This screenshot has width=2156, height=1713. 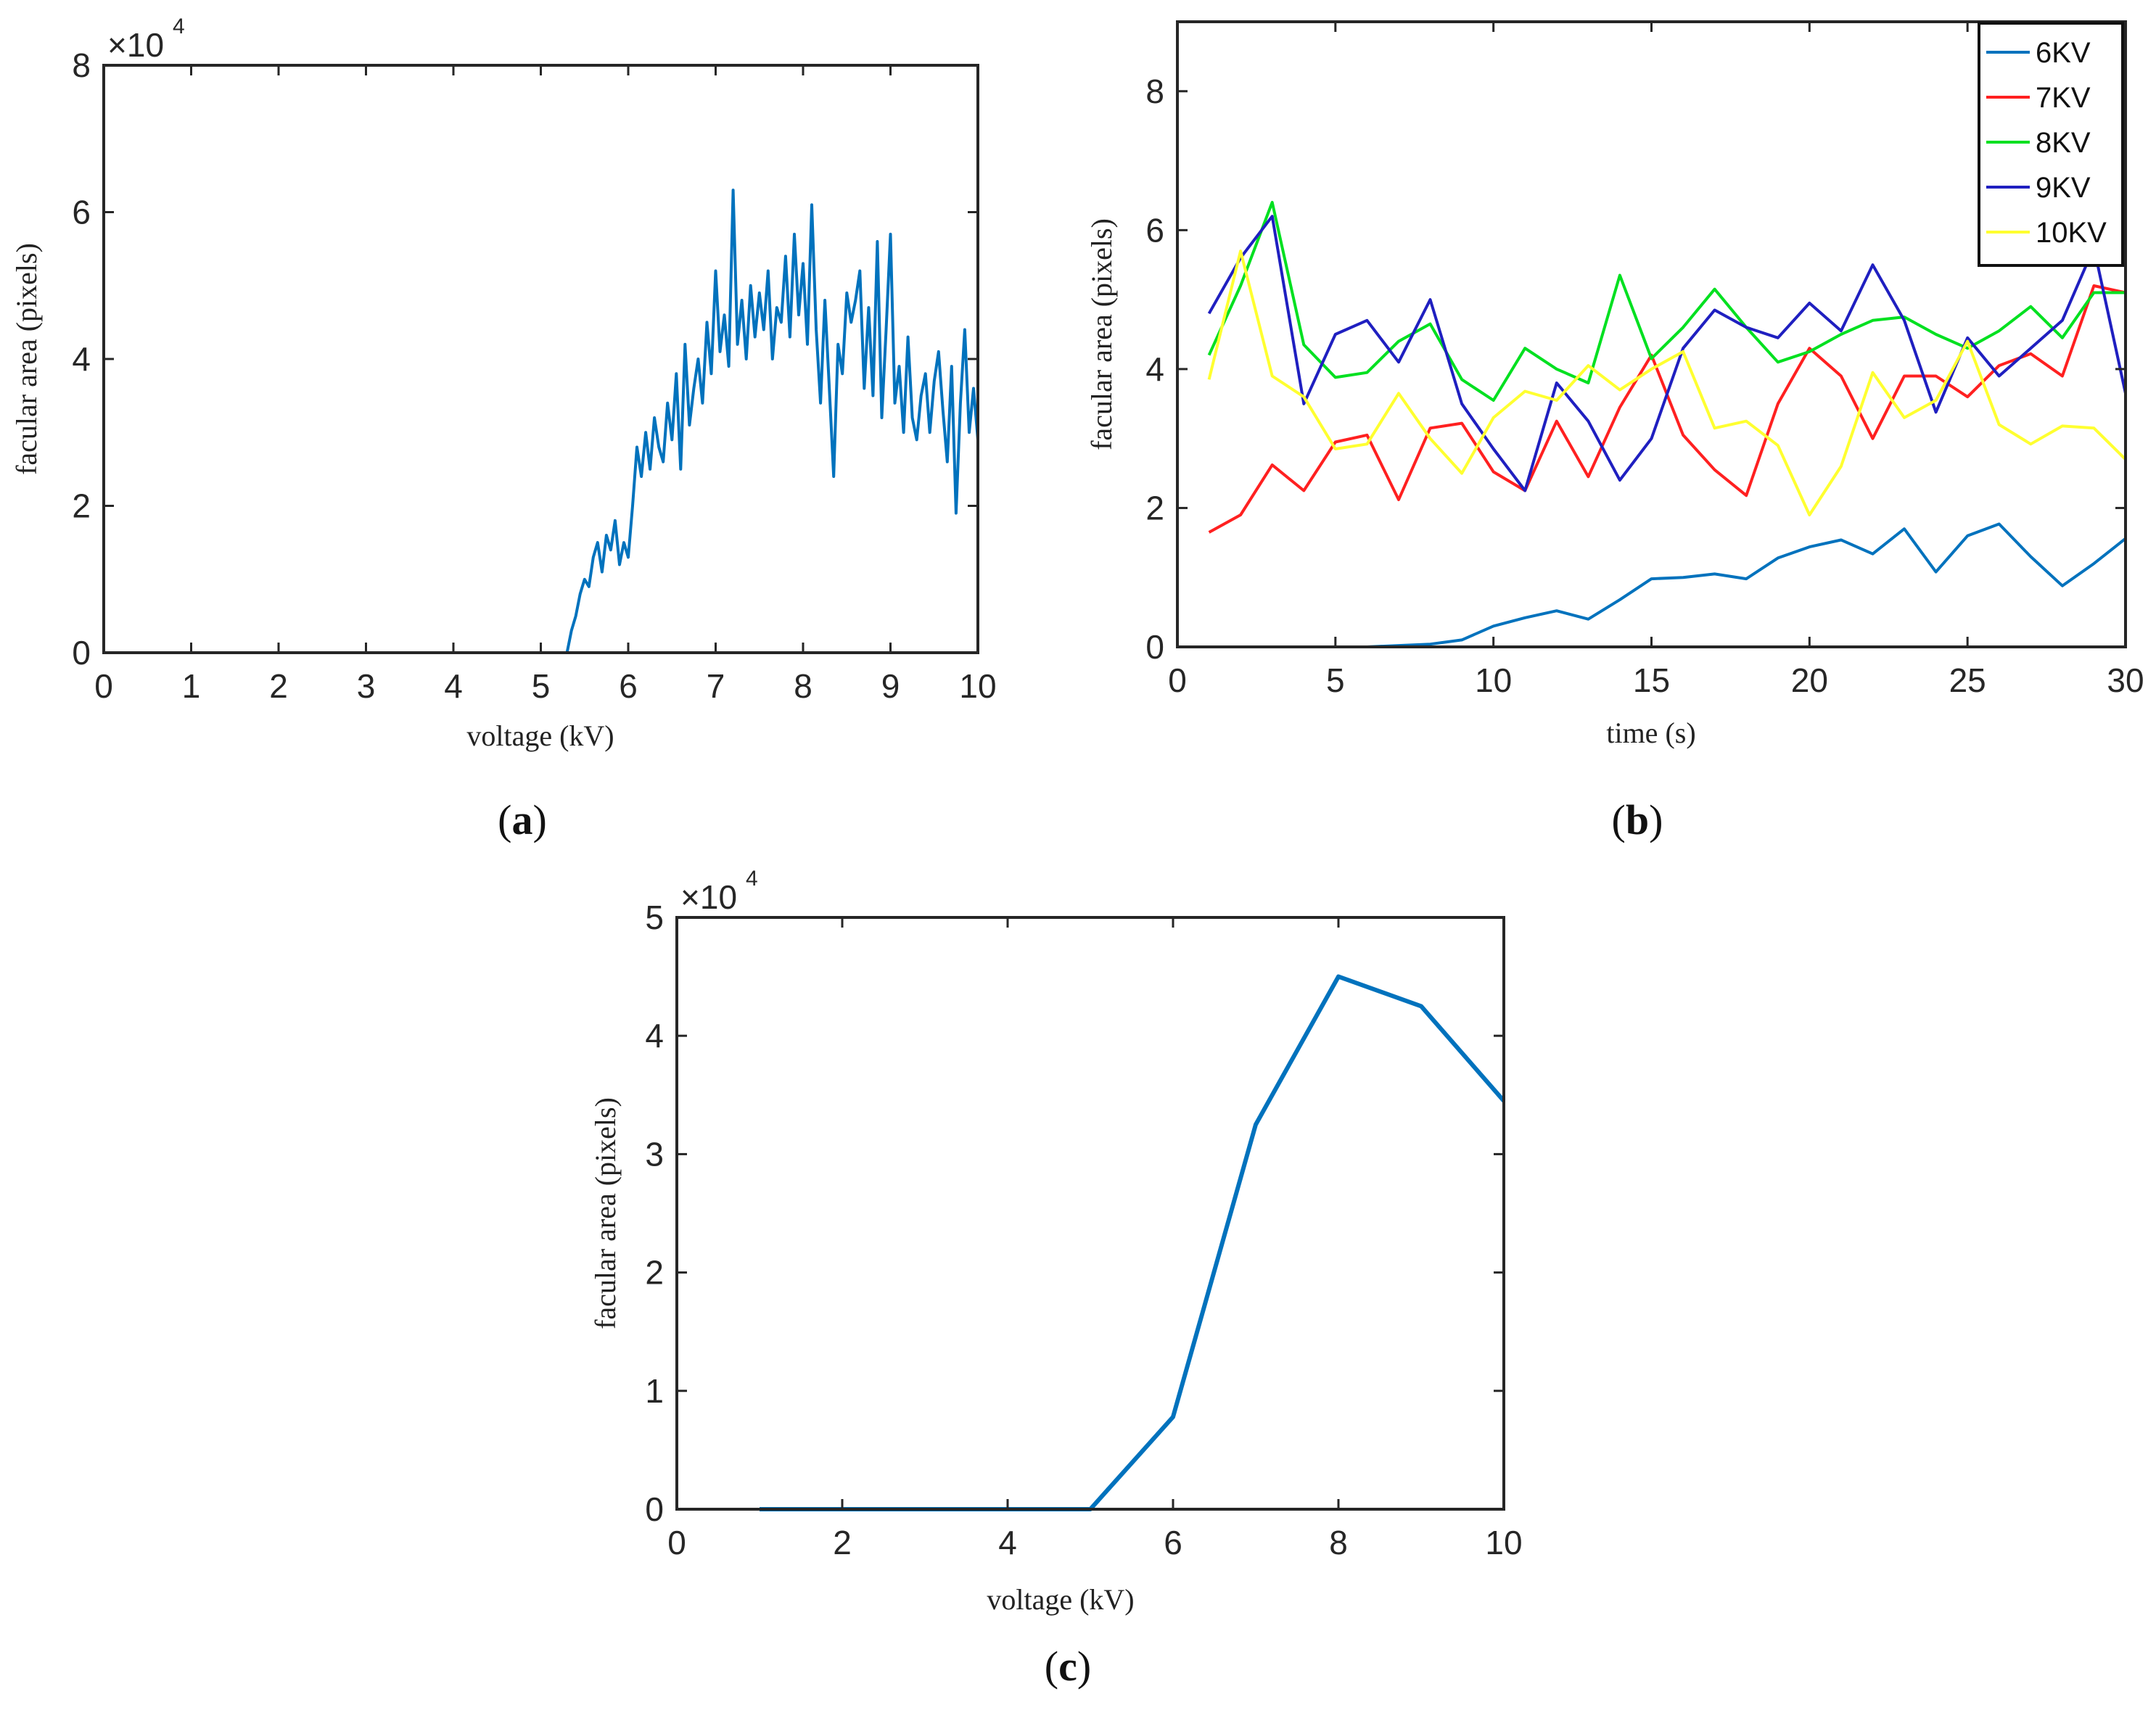 What do you see at coordinates (2063, 143) in the screenshot?
I see `legend-entry: 8KV` at bounding box center [2063, 143].